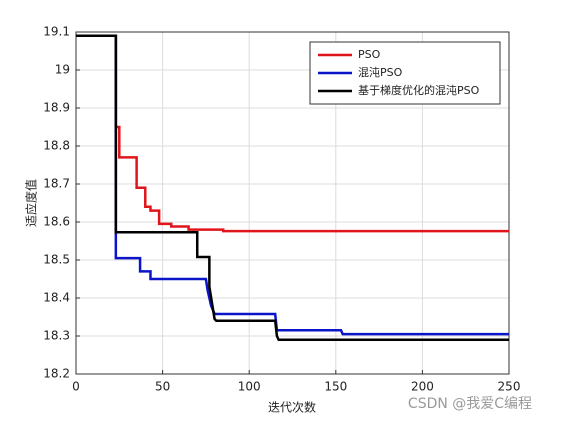  I want to click on y-axis-label: 适应度值, so click(31, 203).